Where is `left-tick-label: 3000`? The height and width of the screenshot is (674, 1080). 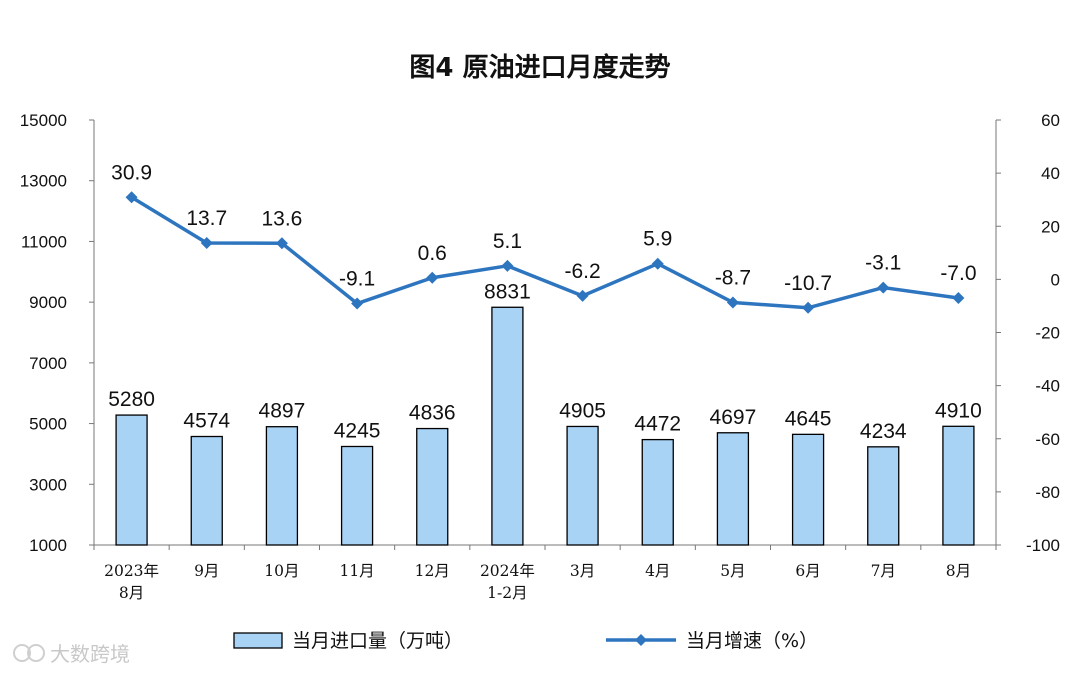 left-tick-label: 3000 is located at coordinates (48, 484).